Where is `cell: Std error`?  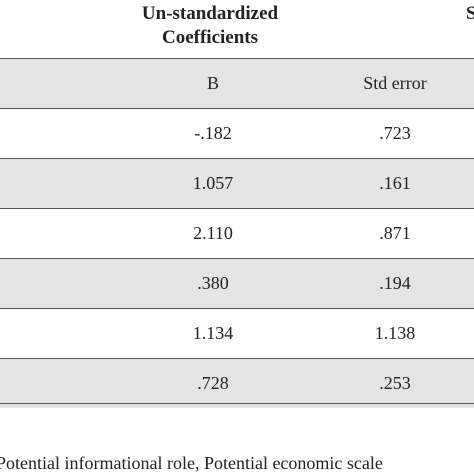 cell: Std error is located at coordinates (395, 83).